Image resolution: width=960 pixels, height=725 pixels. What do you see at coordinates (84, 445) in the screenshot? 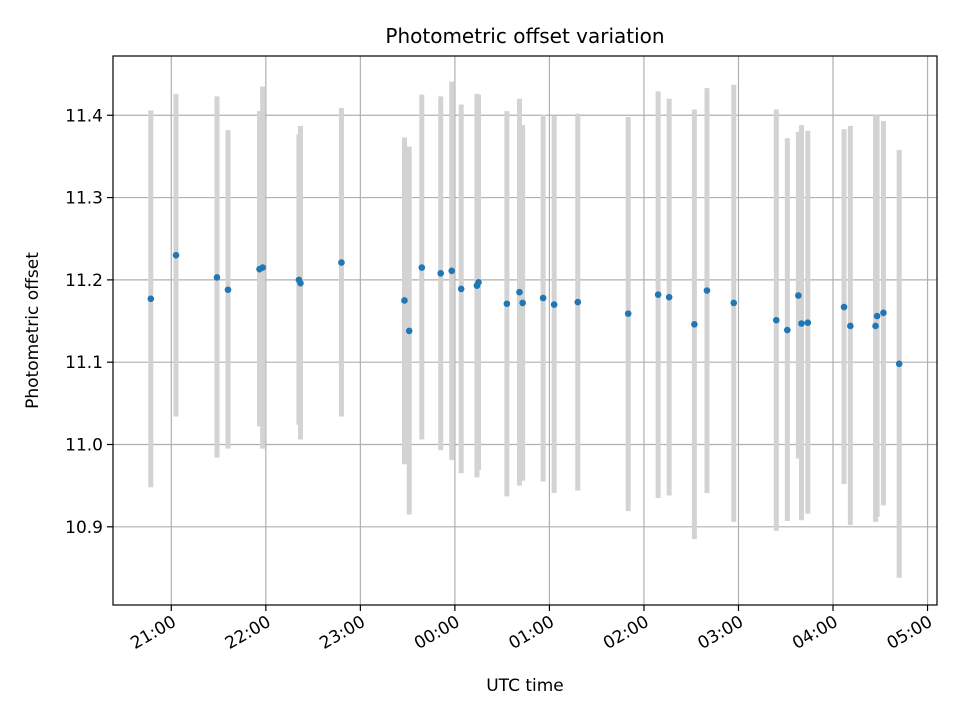
I see `y-tick-label: 11.0` at bounding box center [84, 445].